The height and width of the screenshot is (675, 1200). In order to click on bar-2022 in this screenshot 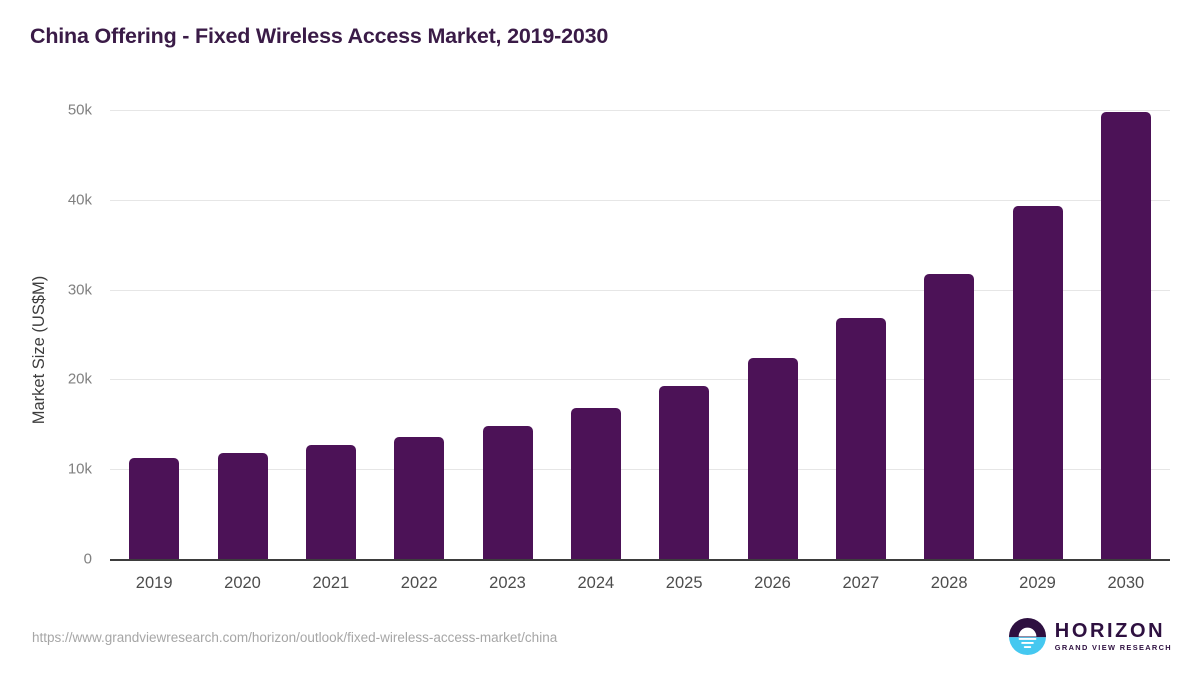, I will do `click(419, 497)`.